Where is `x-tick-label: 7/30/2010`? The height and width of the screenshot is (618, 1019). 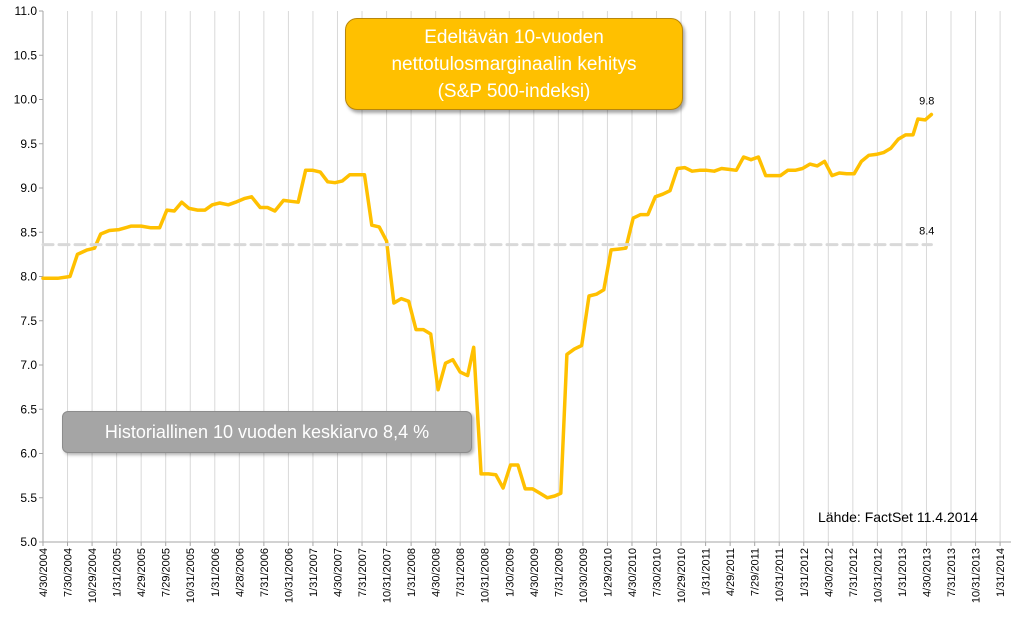
x-tick-label: 7/30/2010 is located at coordinates (658, 572).